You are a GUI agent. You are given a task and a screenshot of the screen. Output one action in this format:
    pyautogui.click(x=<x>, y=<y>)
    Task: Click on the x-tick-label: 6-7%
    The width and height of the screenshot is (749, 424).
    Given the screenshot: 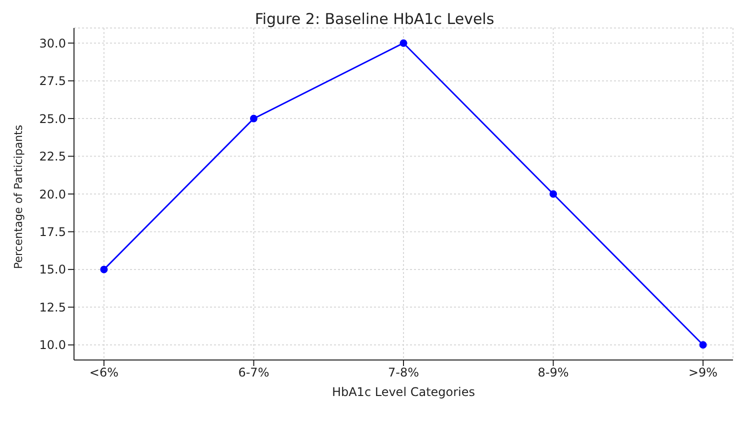 What is the action you would take?
    pyautogui.click(x=254, y=373)
    